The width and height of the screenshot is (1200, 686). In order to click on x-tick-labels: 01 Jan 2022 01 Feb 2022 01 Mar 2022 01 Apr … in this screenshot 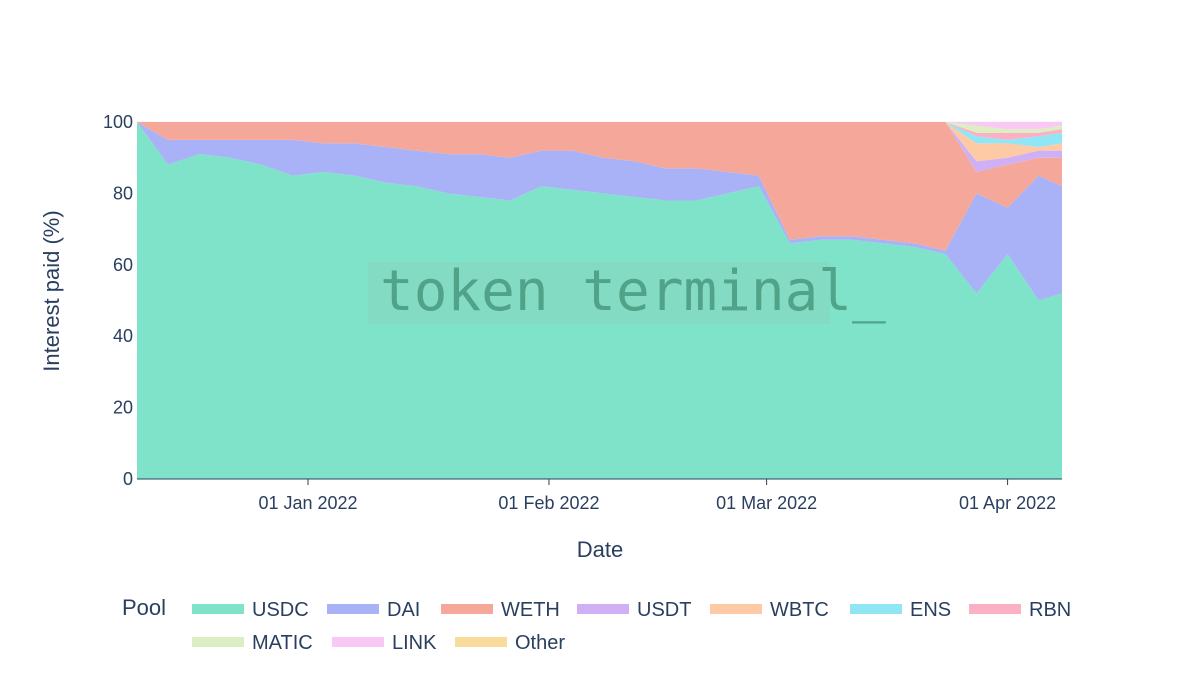, I will do `click(657, 496)`.